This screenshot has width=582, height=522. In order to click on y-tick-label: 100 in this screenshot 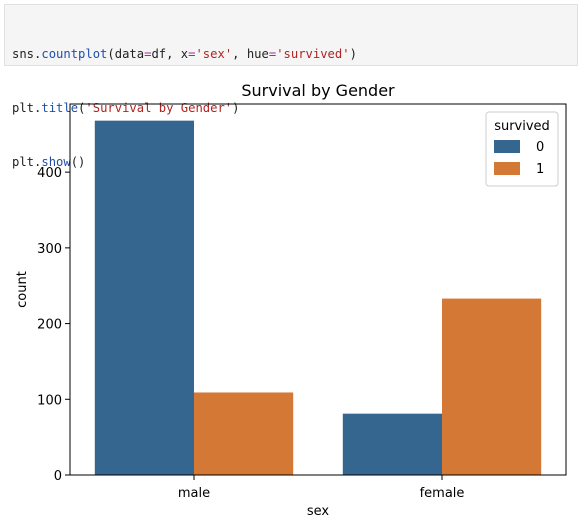, I will do `click(49, 400)`.